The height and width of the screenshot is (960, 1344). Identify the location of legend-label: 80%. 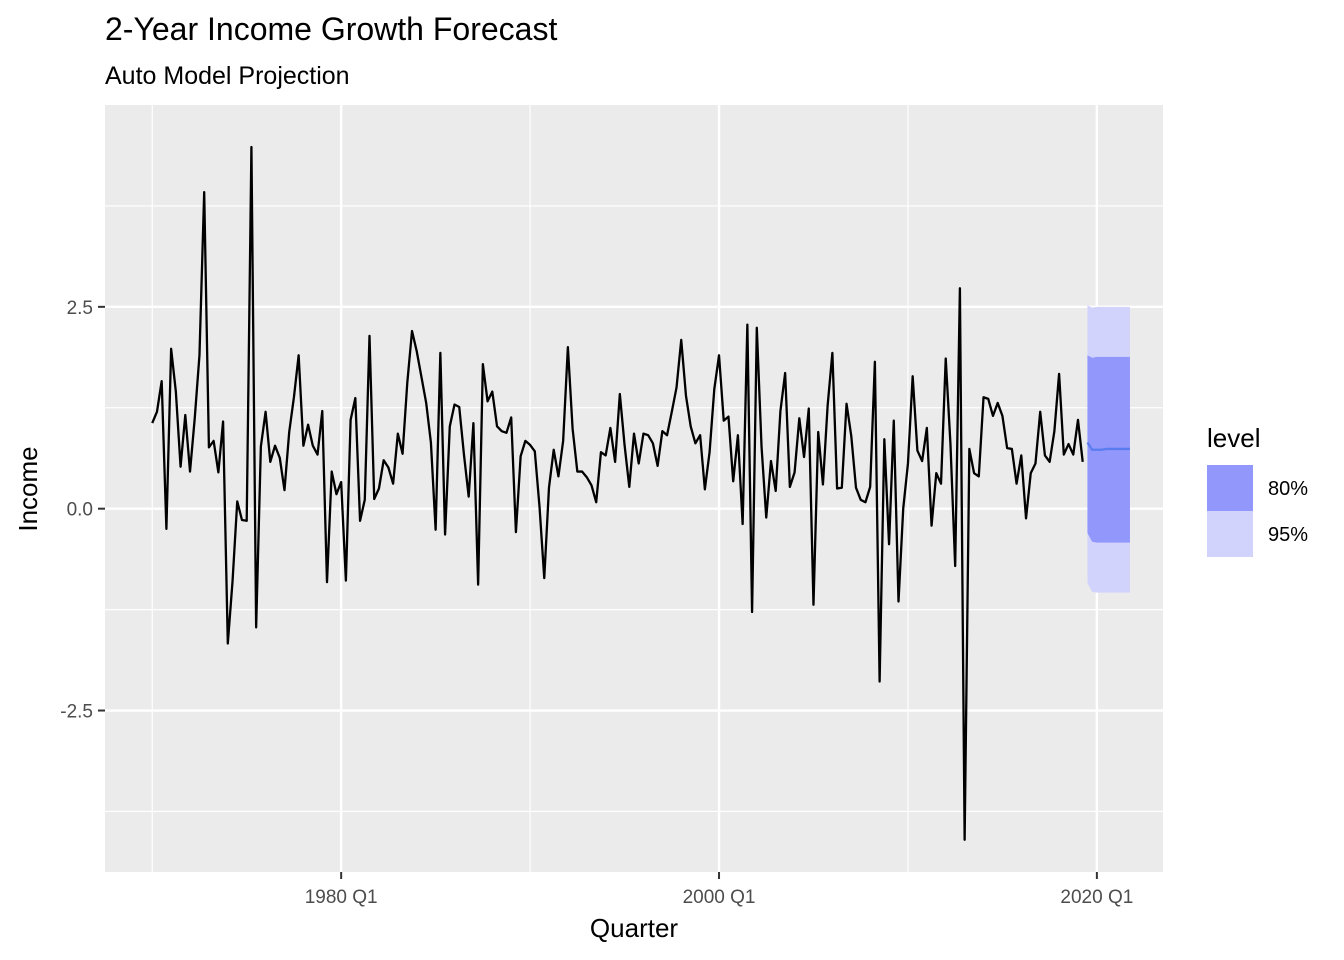
(1288, 489).